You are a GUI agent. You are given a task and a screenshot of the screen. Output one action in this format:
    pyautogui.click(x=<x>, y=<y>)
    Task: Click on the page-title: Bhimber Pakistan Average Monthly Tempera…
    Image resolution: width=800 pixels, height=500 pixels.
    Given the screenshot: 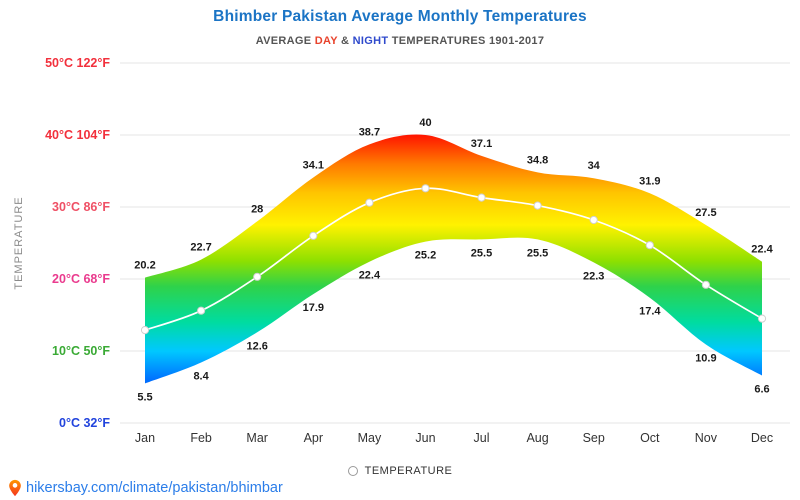 What is the action you would take?
    pyautogui.click(x=400, y=16)
    